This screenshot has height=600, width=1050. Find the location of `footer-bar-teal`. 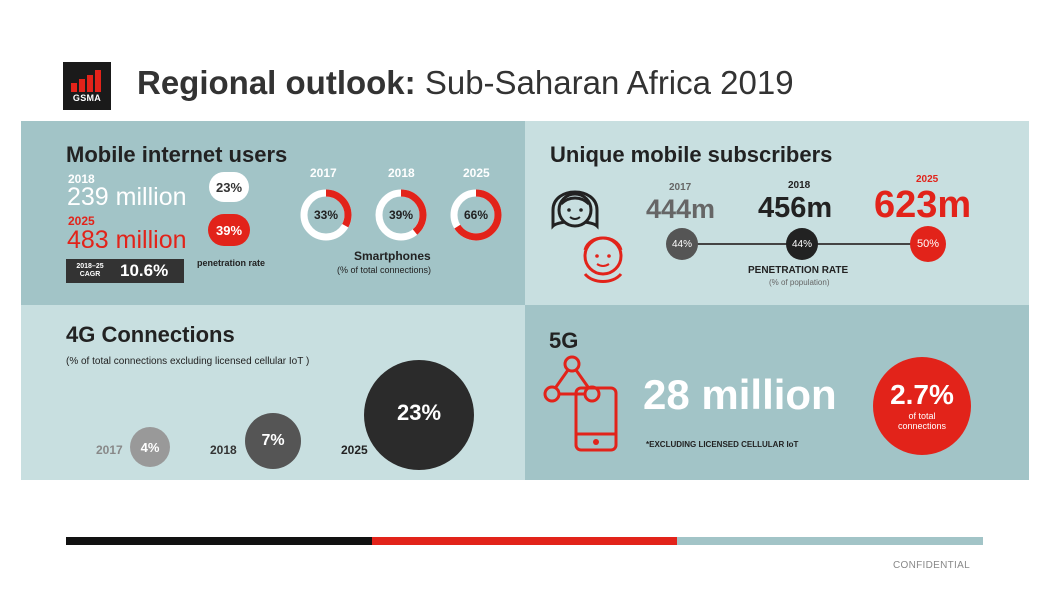

footer-bar-teal is located at coordinates (830, 541).